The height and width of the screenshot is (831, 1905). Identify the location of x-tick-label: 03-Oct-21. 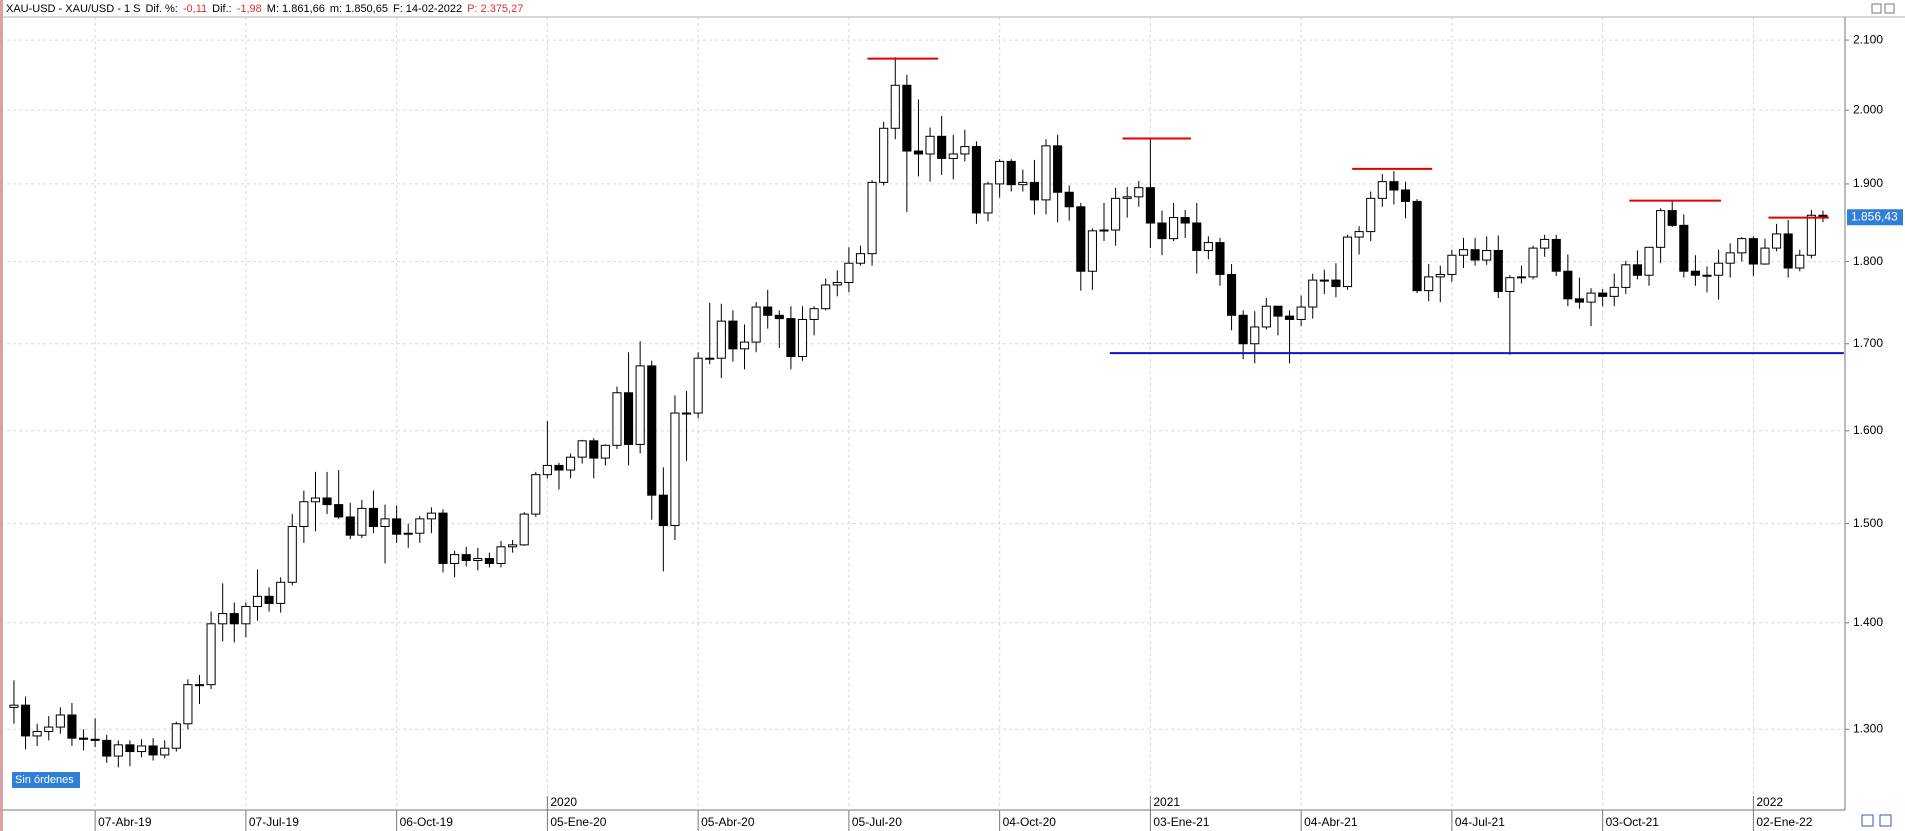
(1633, 822).